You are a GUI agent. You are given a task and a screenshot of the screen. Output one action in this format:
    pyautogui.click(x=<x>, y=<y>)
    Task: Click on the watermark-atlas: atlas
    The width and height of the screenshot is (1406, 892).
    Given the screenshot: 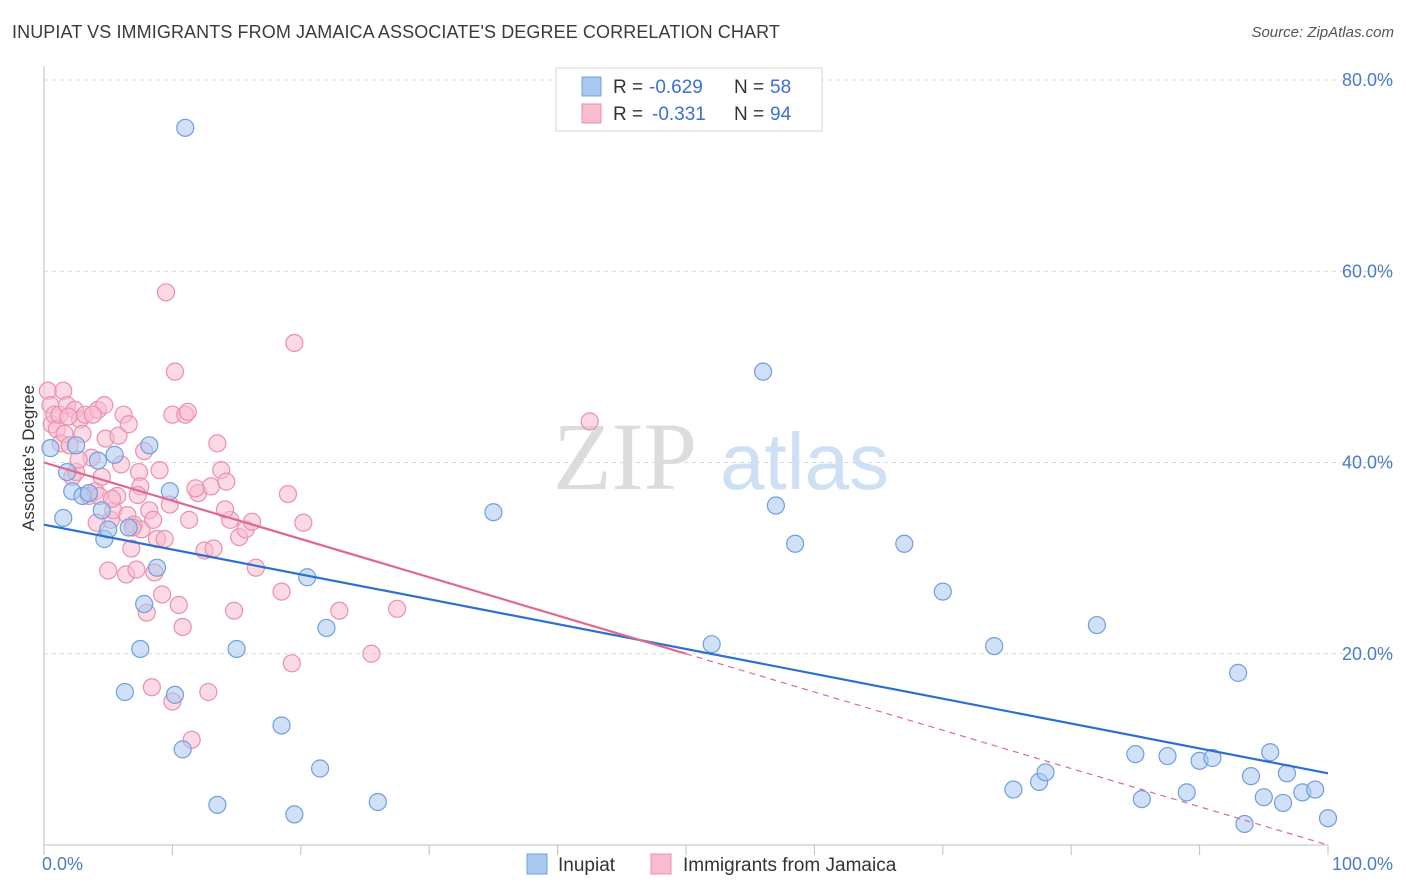 What is the action you would take?
    pyautogui.click(x=804, y=461)
    